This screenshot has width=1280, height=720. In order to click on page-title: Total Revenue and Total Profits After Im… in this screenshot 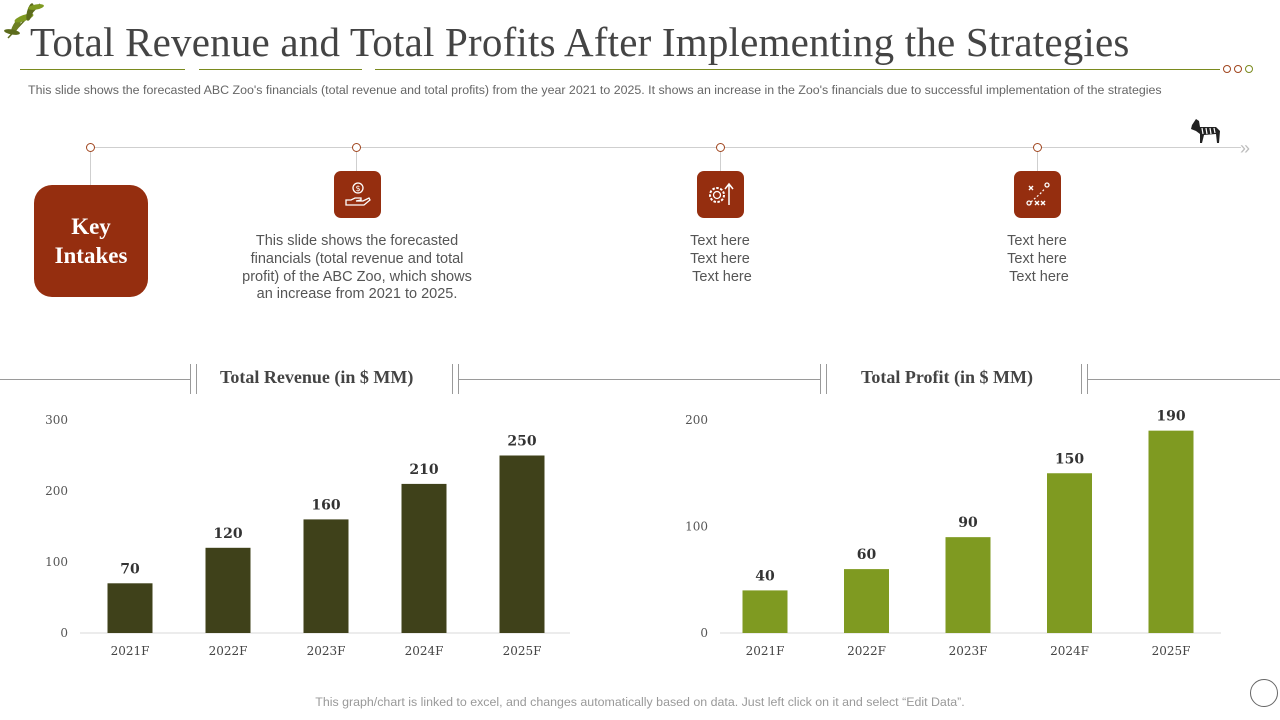, I will do `click(580, 42)`.